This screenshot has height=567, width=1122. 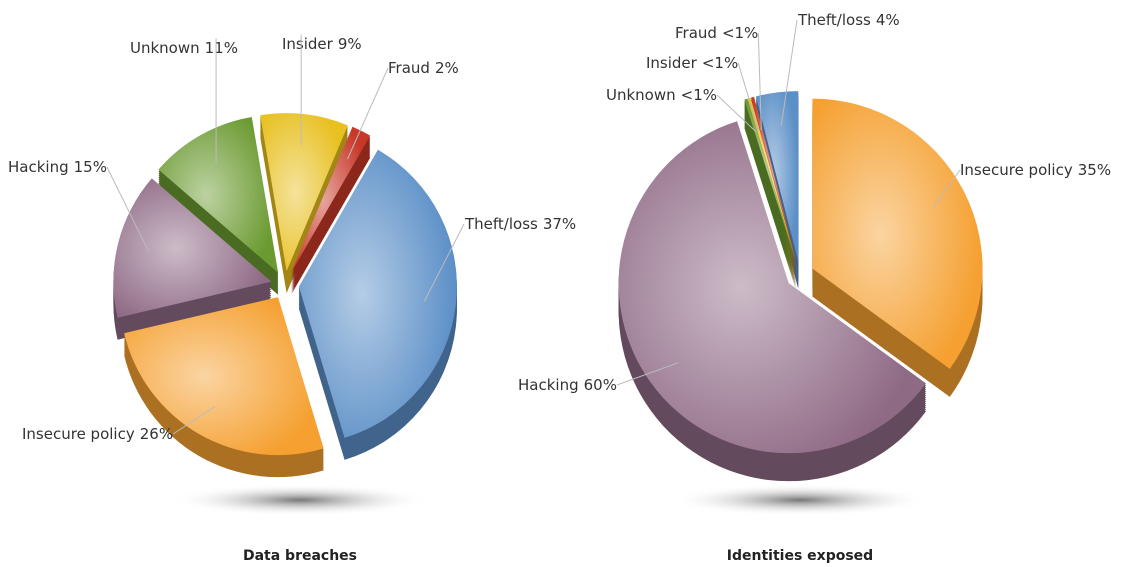 I want to click on value-label: 15%, so click(x=90, y=167).